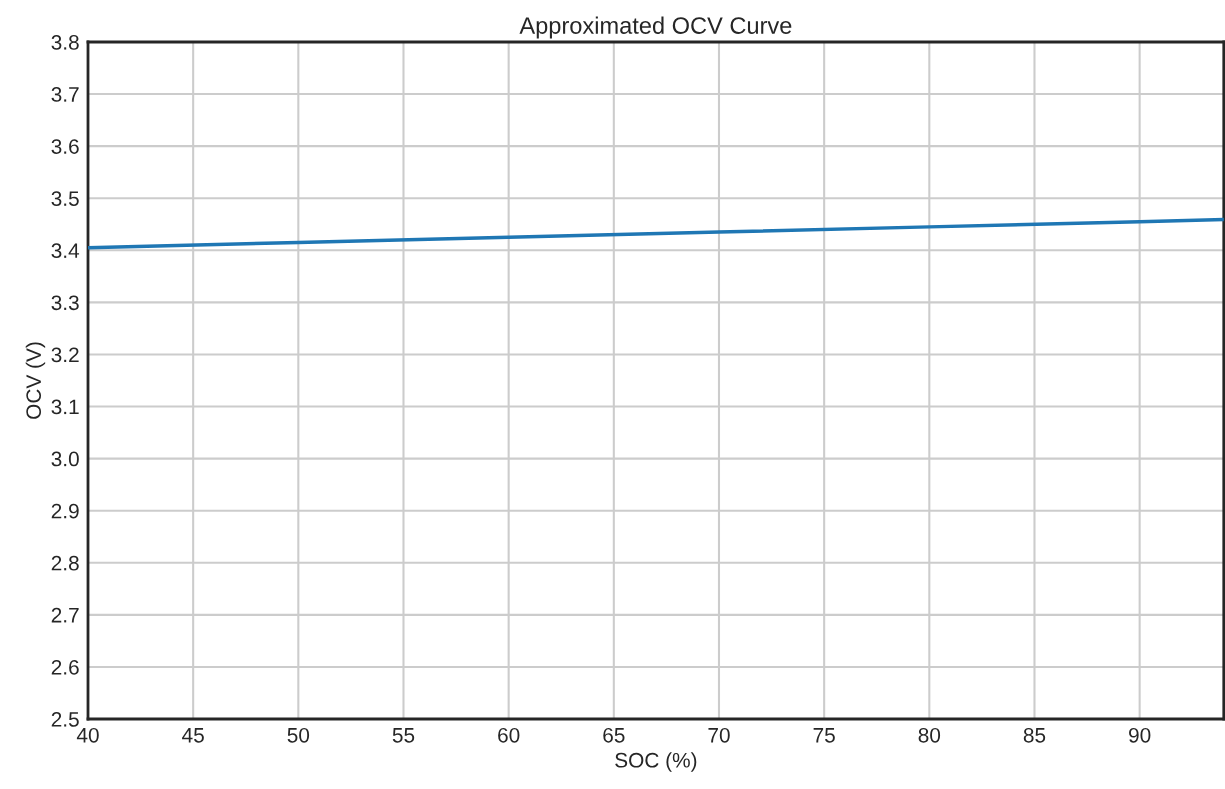 The image size is (1225, 789). What do you see at coordinates (655, 27) in the screenshot?
I see `chart-title: Approximated OCV Curve` at bounding box center [655, 27].